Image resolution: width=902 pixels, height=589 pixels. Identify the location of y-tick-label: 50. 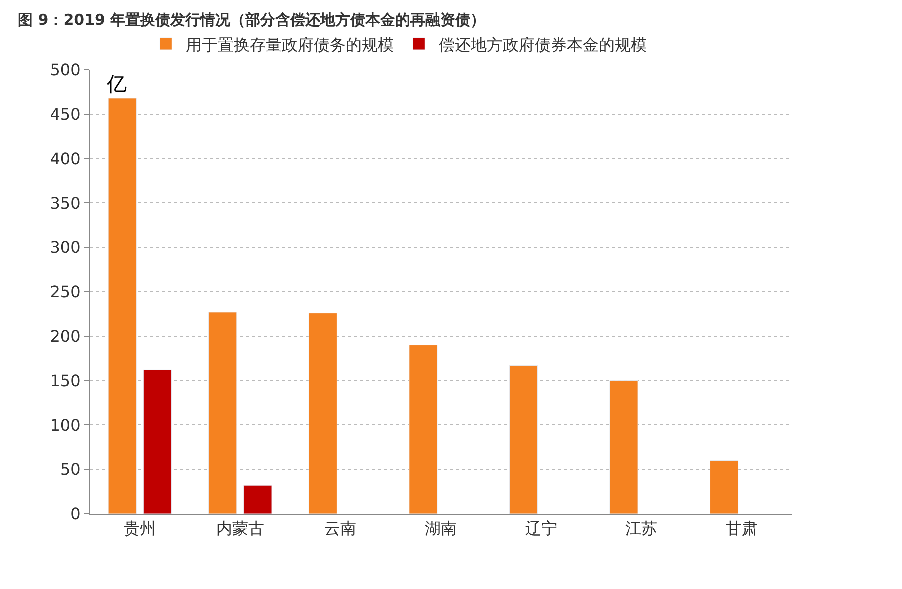
(70, 470).